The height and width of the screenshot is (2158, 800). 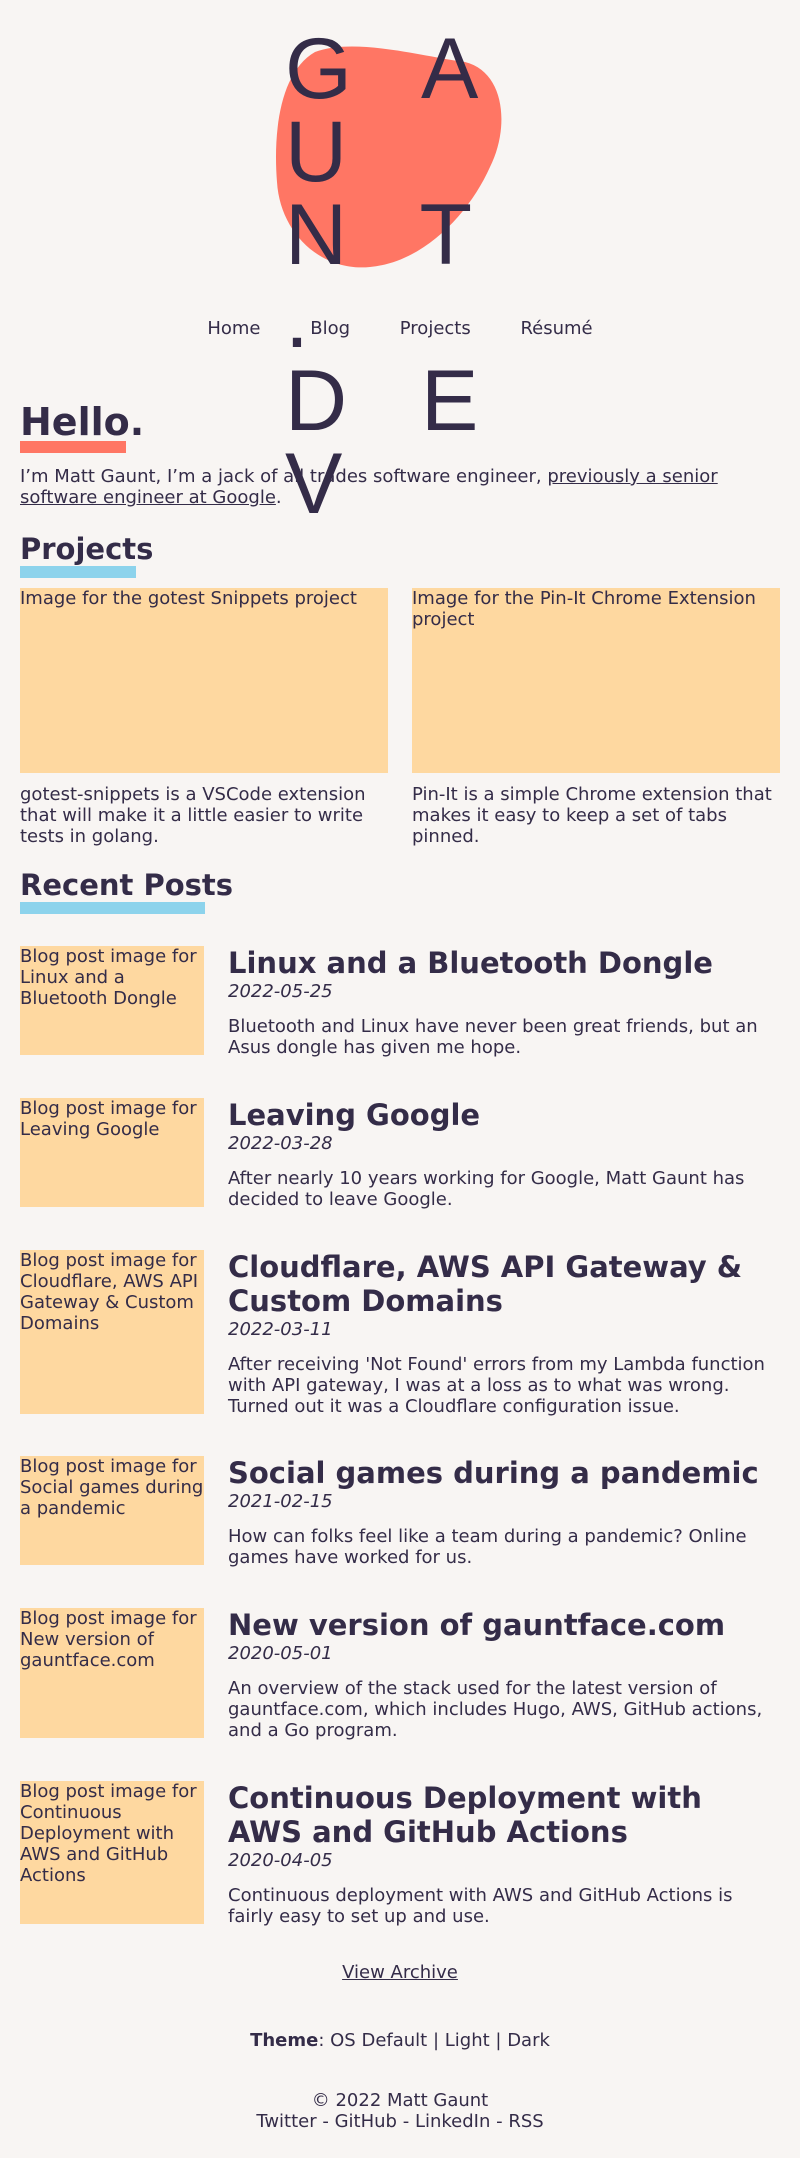 I want to click on hello-heading: Hello., so click(x=82, y=422).